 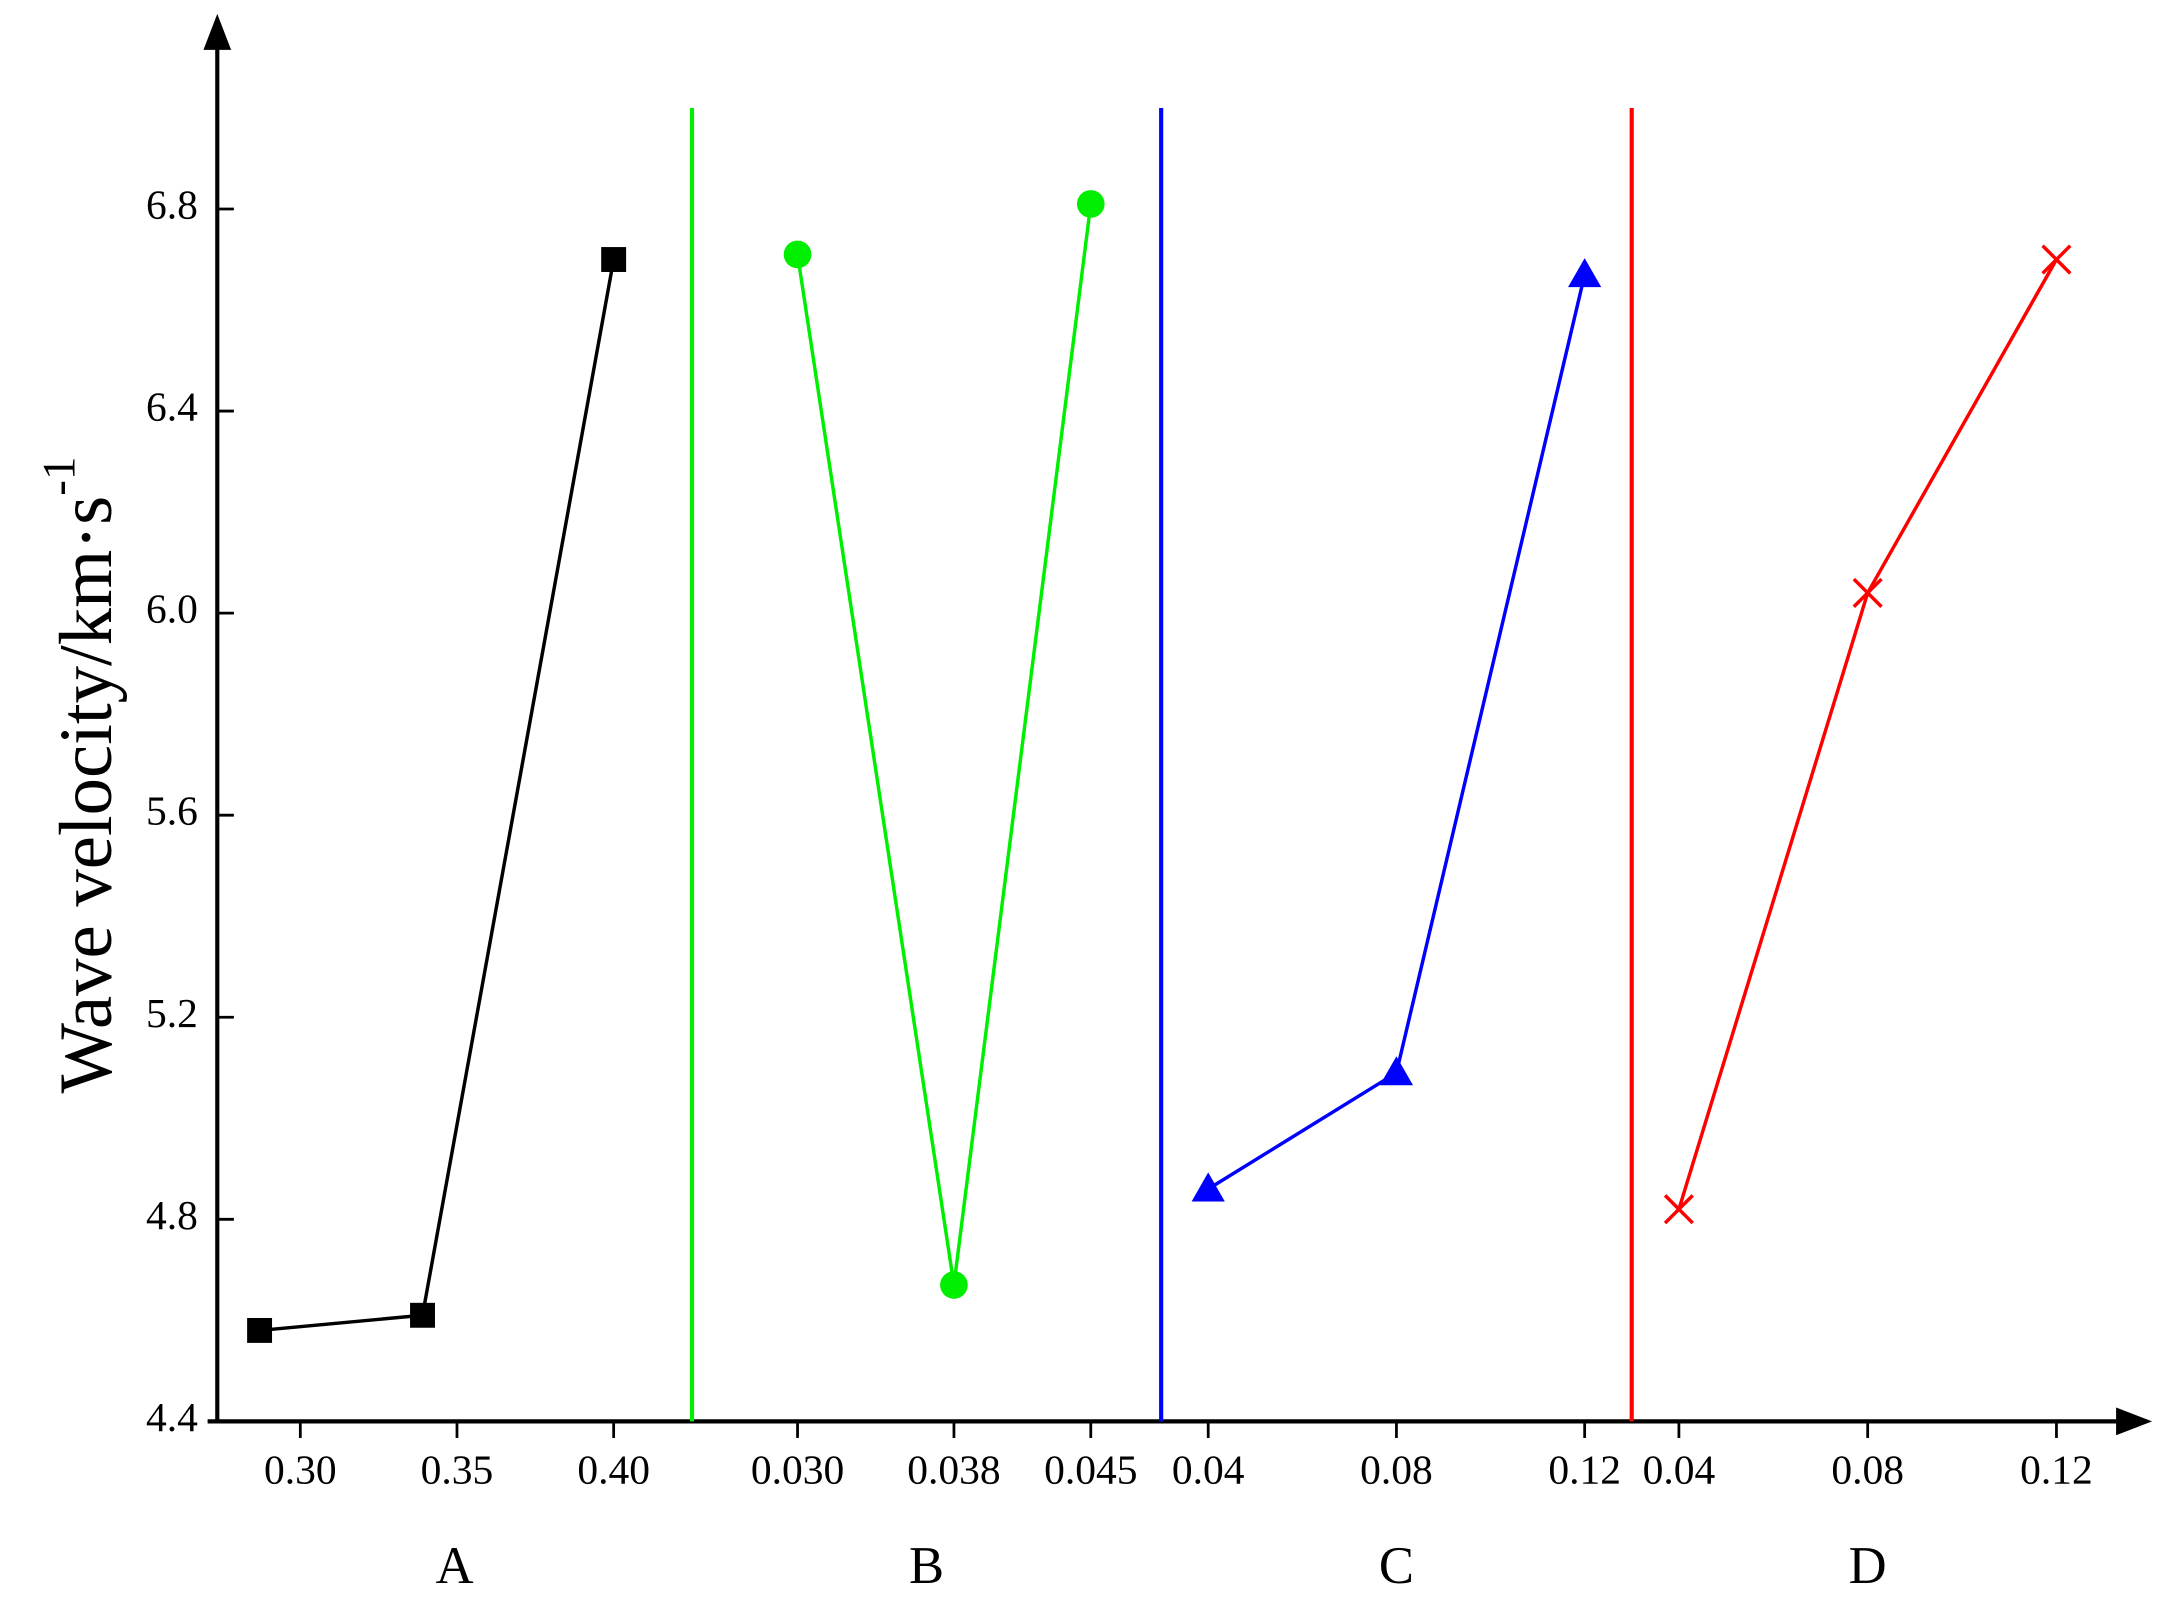 What do you see at coordinates (926, 1566) in the screenshot?
I see `panel-label: B` at bounding box center [926, 1566].